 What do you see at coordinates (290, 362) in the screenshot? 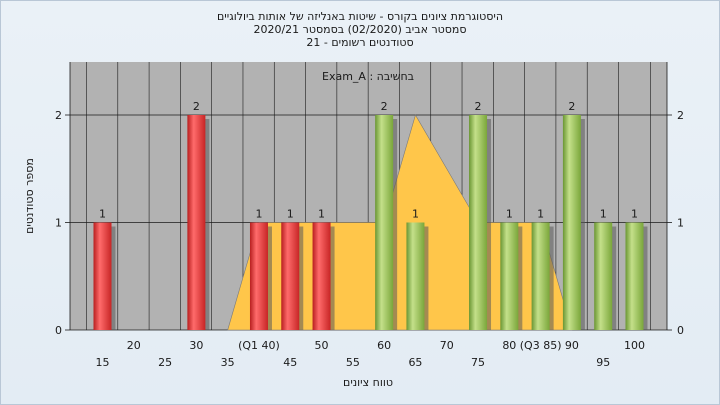
I see `x-tick-label: 45` at bounding box center [290, 362].